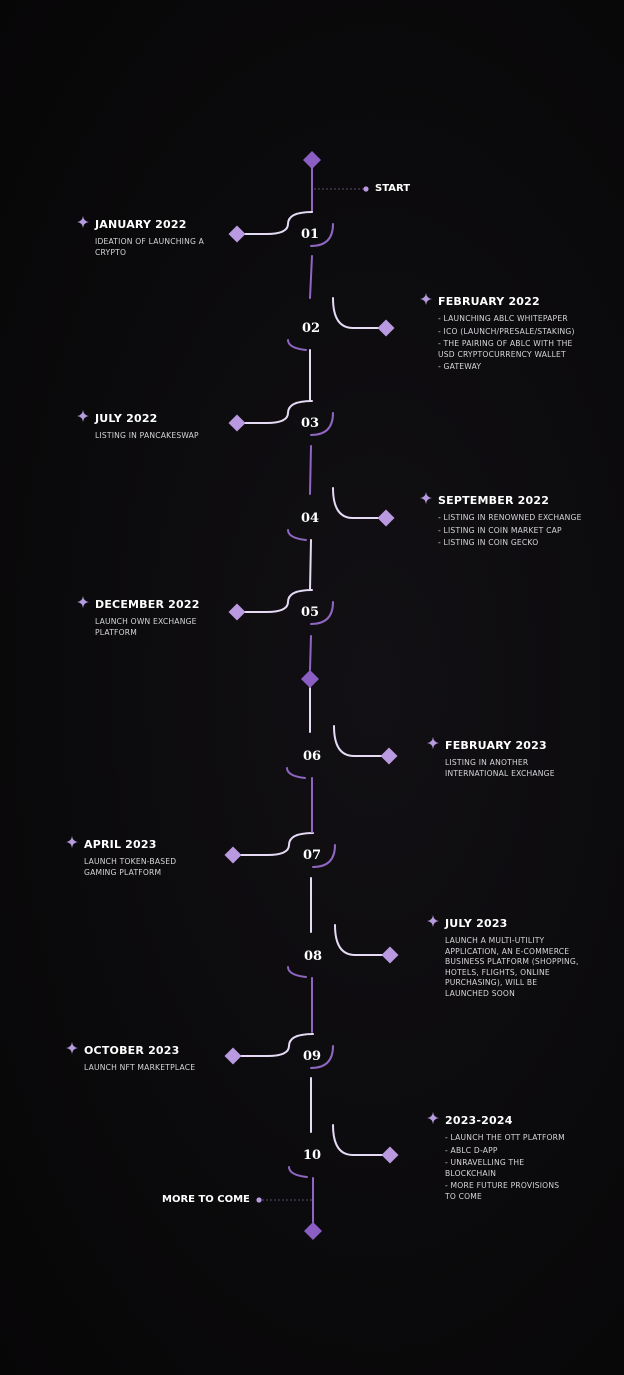 The height and width of the screenshot is (1375, 624). What do you see at coordinates (322, 424) in the screenshot?
I see `connector-curve-03-b` at bounding box center [322, 424].